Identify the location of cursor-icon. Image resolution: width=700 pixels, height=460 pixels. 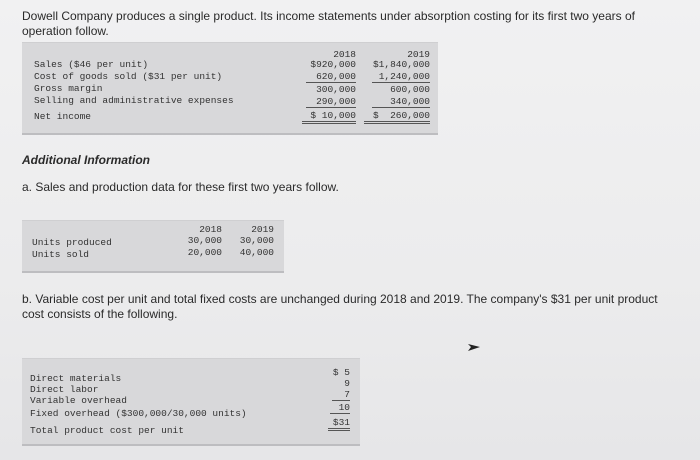
(474, 347).